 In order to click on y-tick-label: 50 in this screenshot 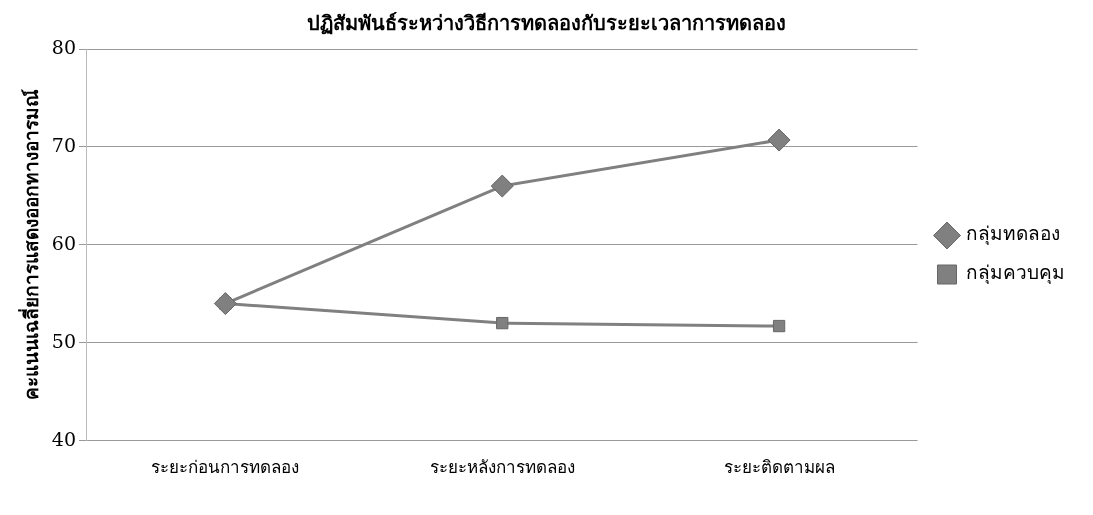, I will do `click(63, 340)`.